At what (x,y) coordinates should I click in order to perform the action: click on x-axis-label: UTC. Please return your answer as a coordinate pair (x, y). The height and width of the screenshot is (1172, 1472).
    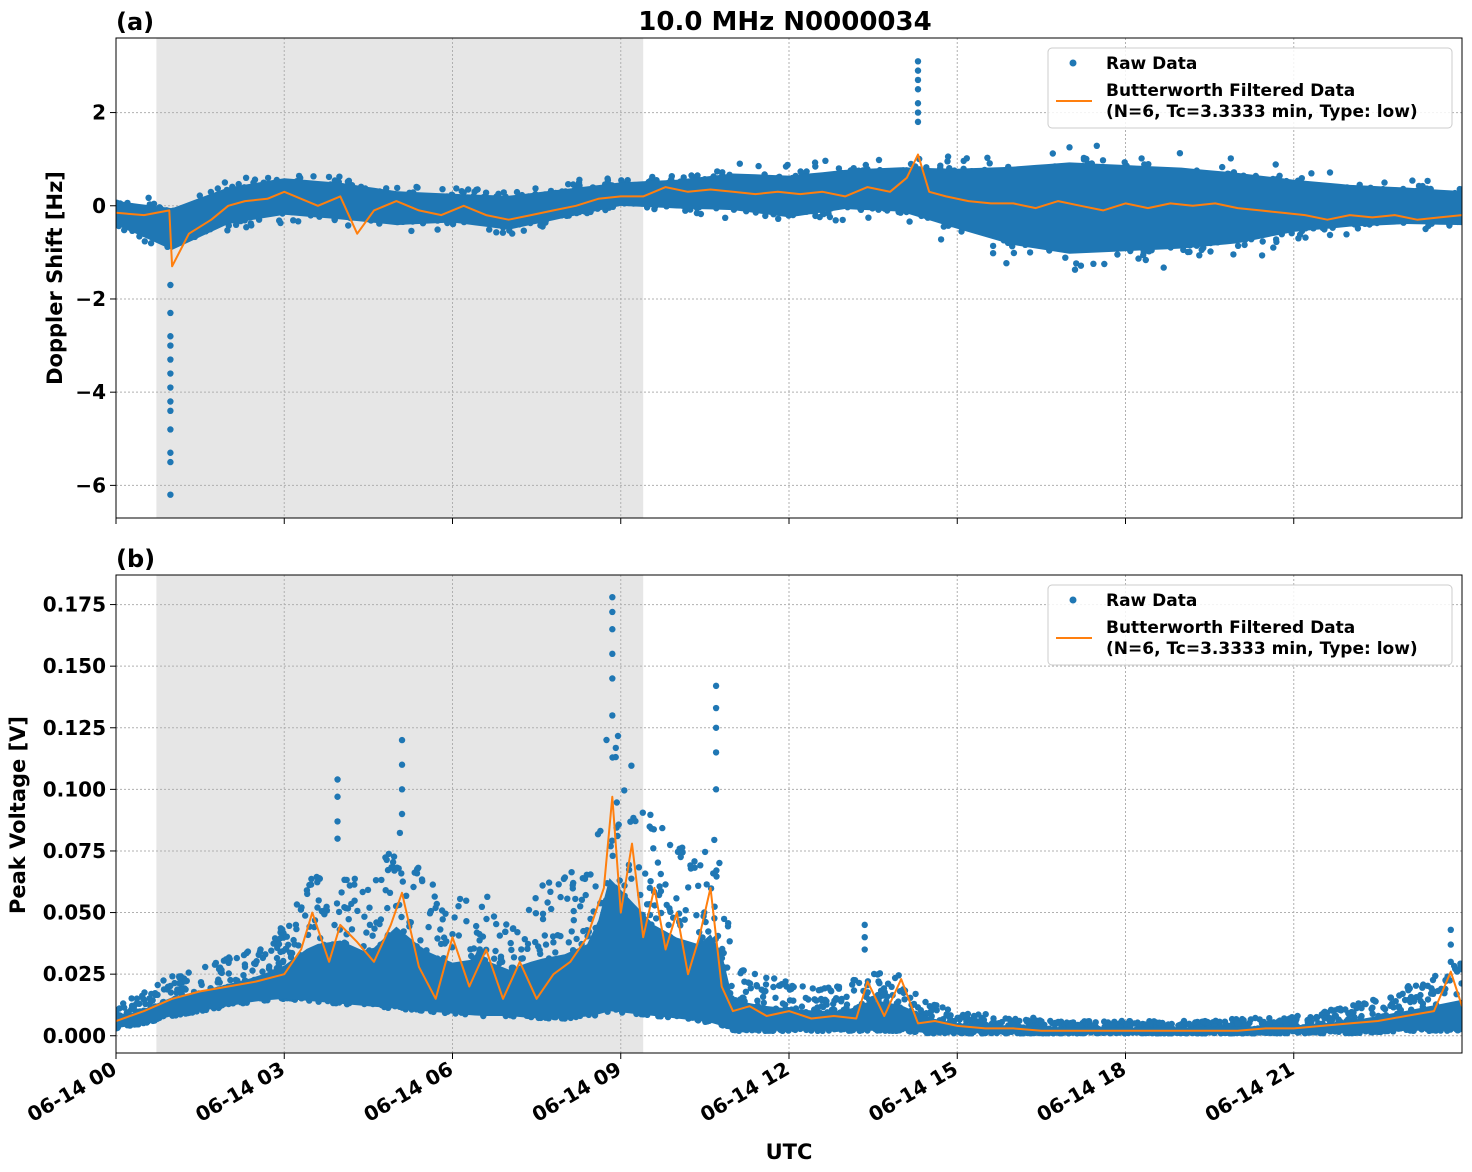
    Looking at the image, I should click on (789, 1152).